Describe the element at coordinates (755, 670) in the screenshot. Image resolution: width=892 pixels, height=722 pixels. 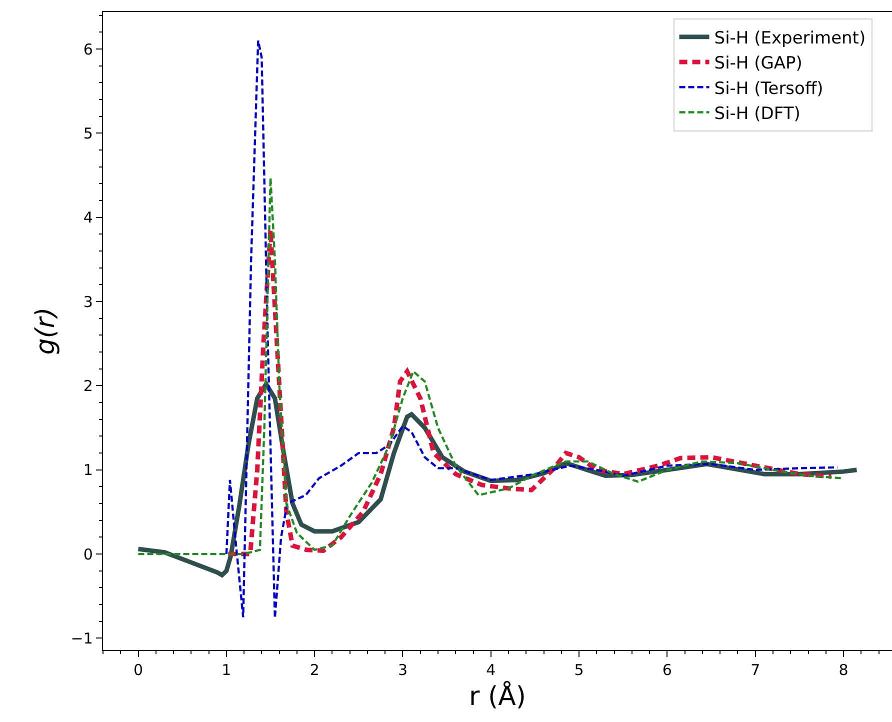
I see `x-tick-label: 7` at that location.